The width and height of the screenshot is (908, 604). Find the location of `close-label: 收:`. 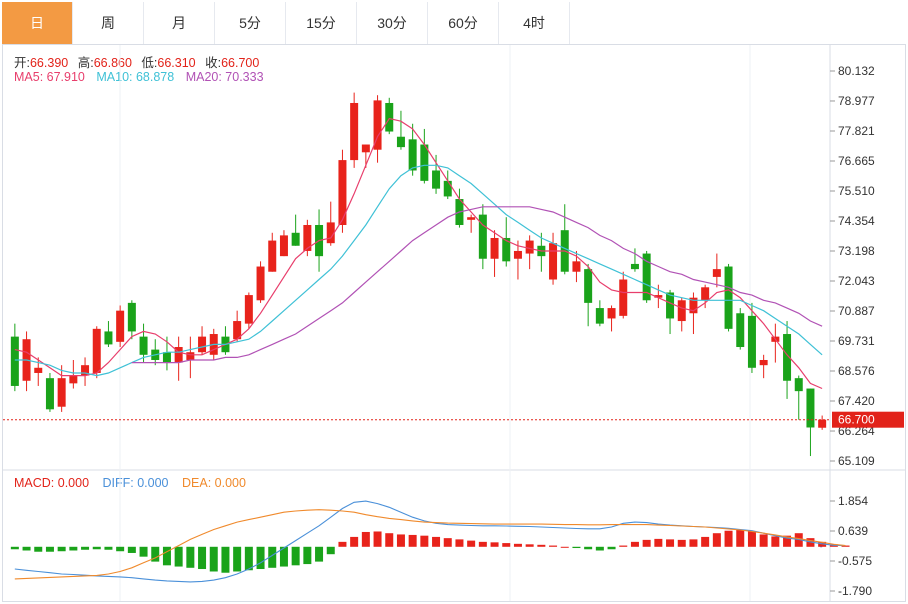

close-label: 收: is located at coordinates (213, 63).